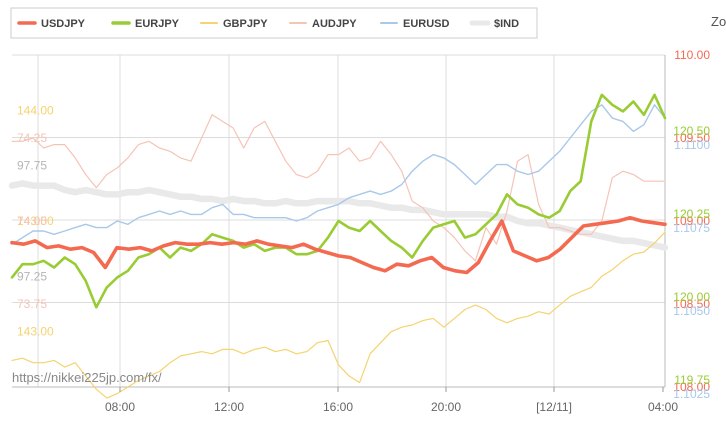  I want to click on y-tick-label-usdjpy: 109.50, so click(691, 138).